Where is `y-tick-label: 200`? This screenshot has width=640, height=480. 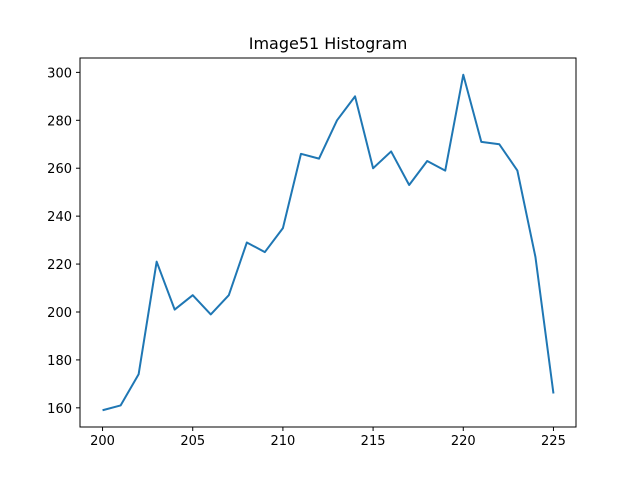 y-tick-label: 200 is located at coordinates (59, 313).